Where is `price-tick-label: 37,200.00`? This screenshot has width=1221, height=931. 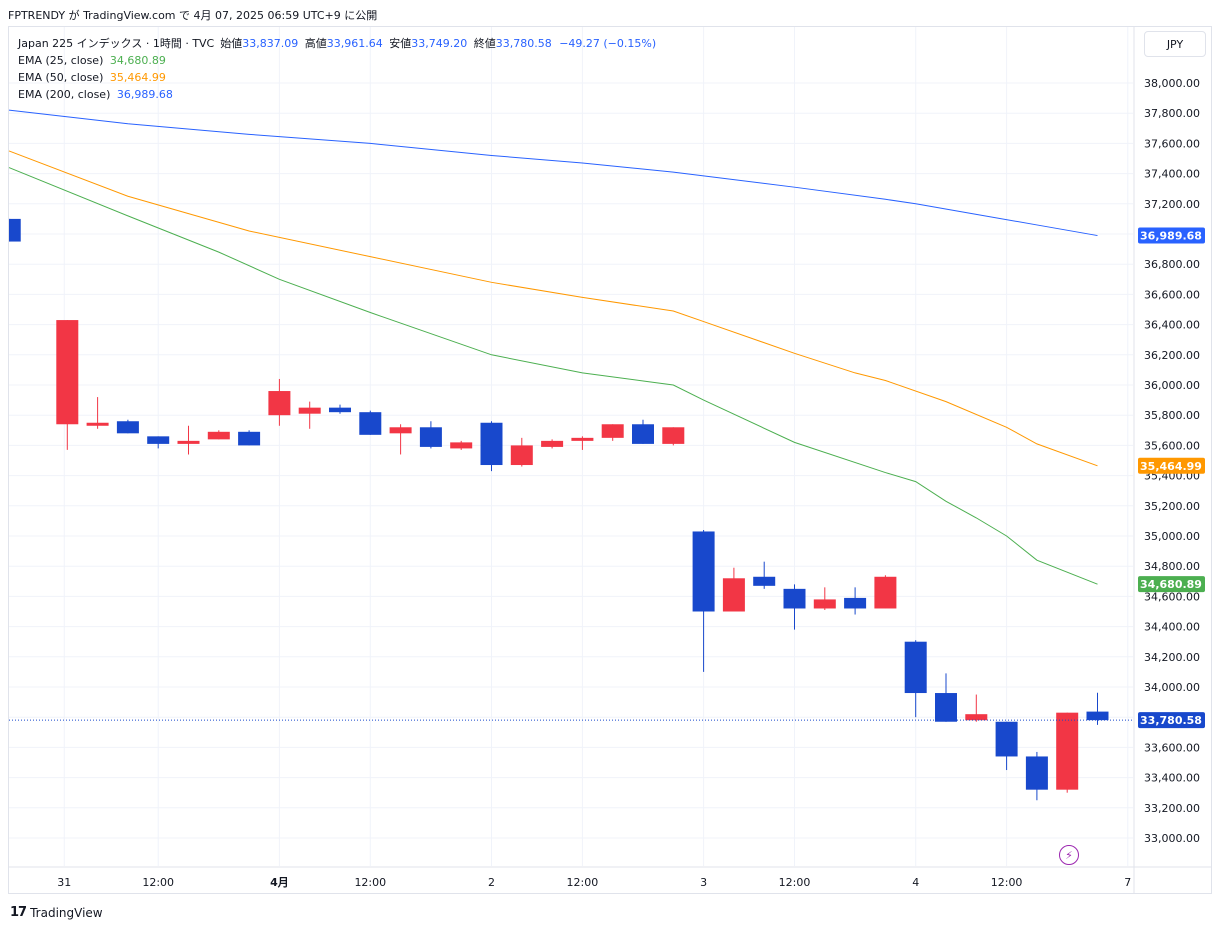 price-tick-label: 37,200.00 is located at coordinates (1172, 204).